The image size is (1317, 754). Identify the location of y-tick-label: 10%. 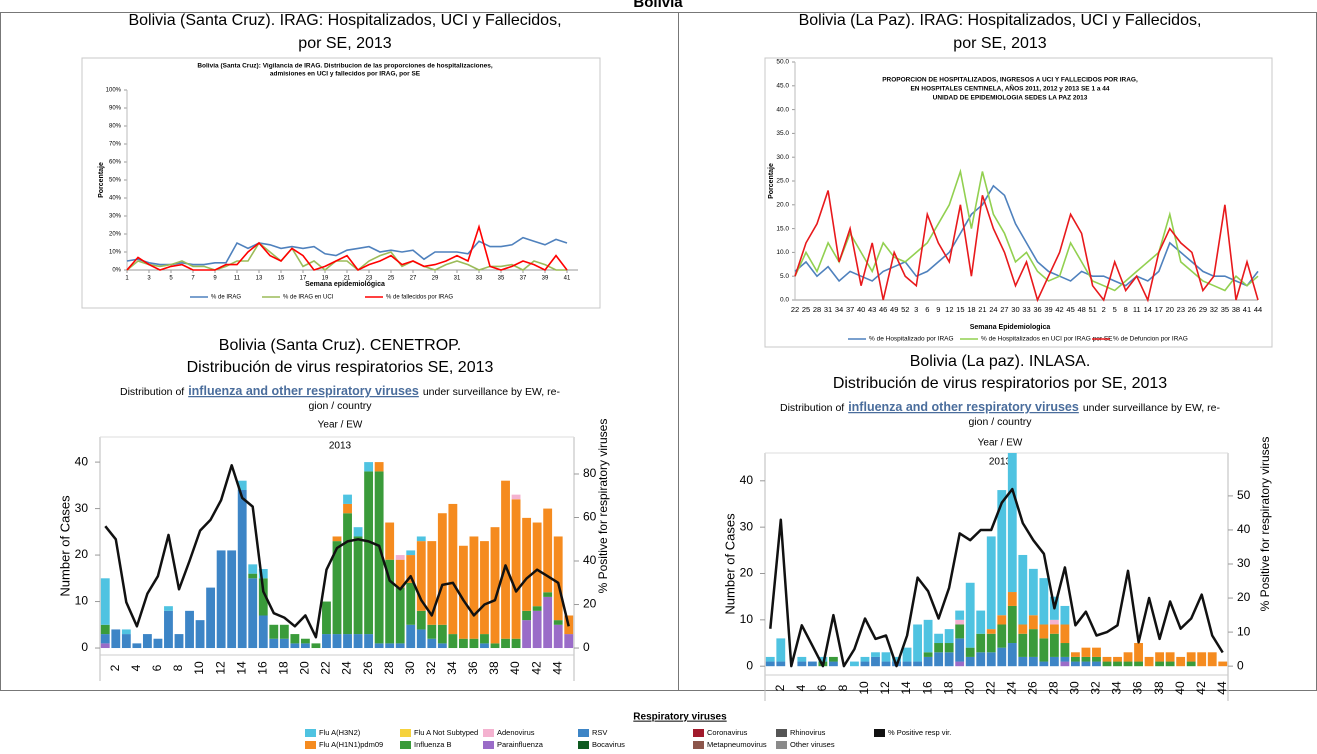
(115, 253).